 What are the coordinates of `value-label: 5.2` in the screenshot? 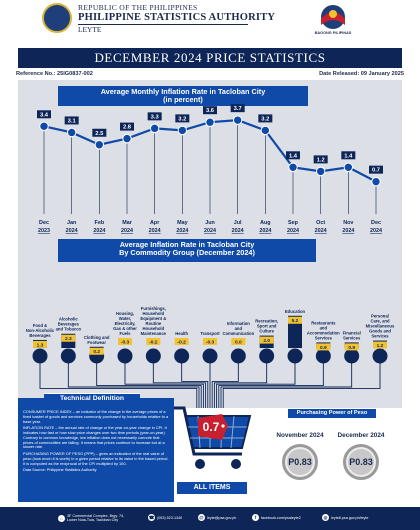 It's located at (295, 321).